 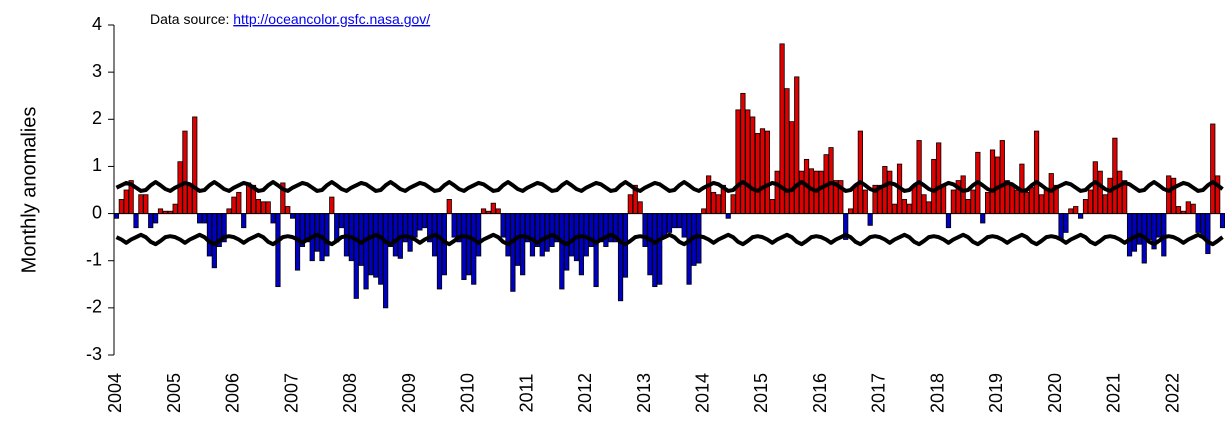 I want to click on x-tick-label: 2015, so click(x=761, y=393).